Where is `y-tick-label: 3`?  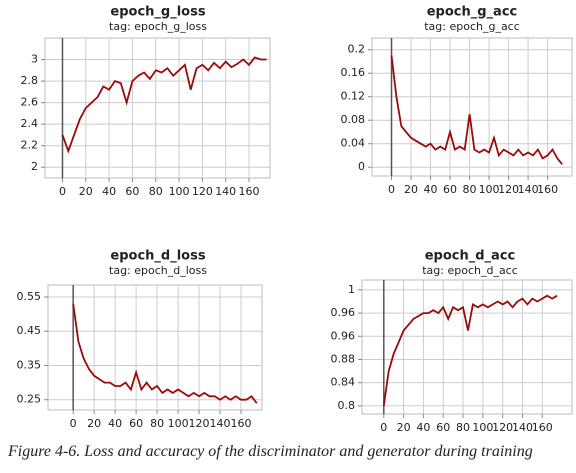
y-tick-label: 3 is located at coordinates (34, 59).